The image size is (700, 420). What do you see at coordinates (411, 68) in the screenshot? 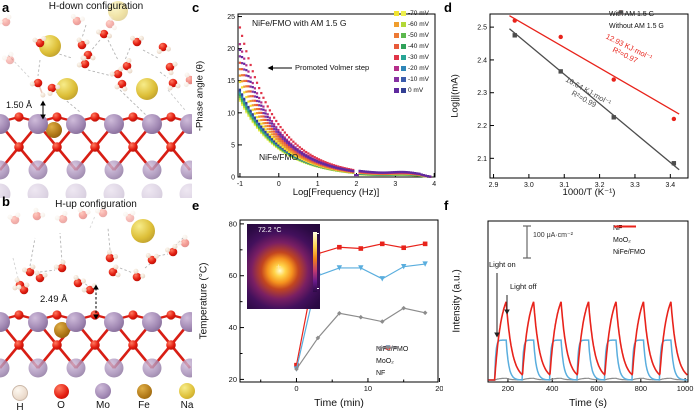
I see `legend-entry: -20 mV` at bounding box center [411, 68].